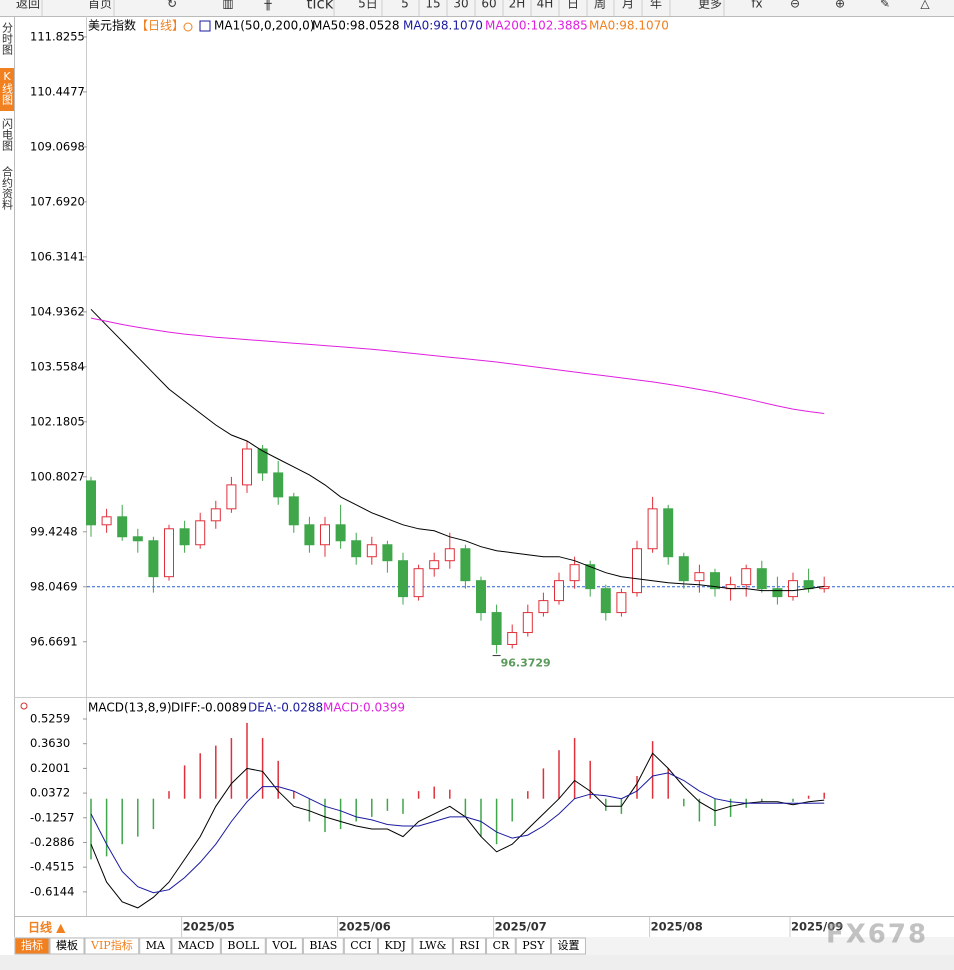  I want to click on toolbar-button: 60, so click(488, 5).